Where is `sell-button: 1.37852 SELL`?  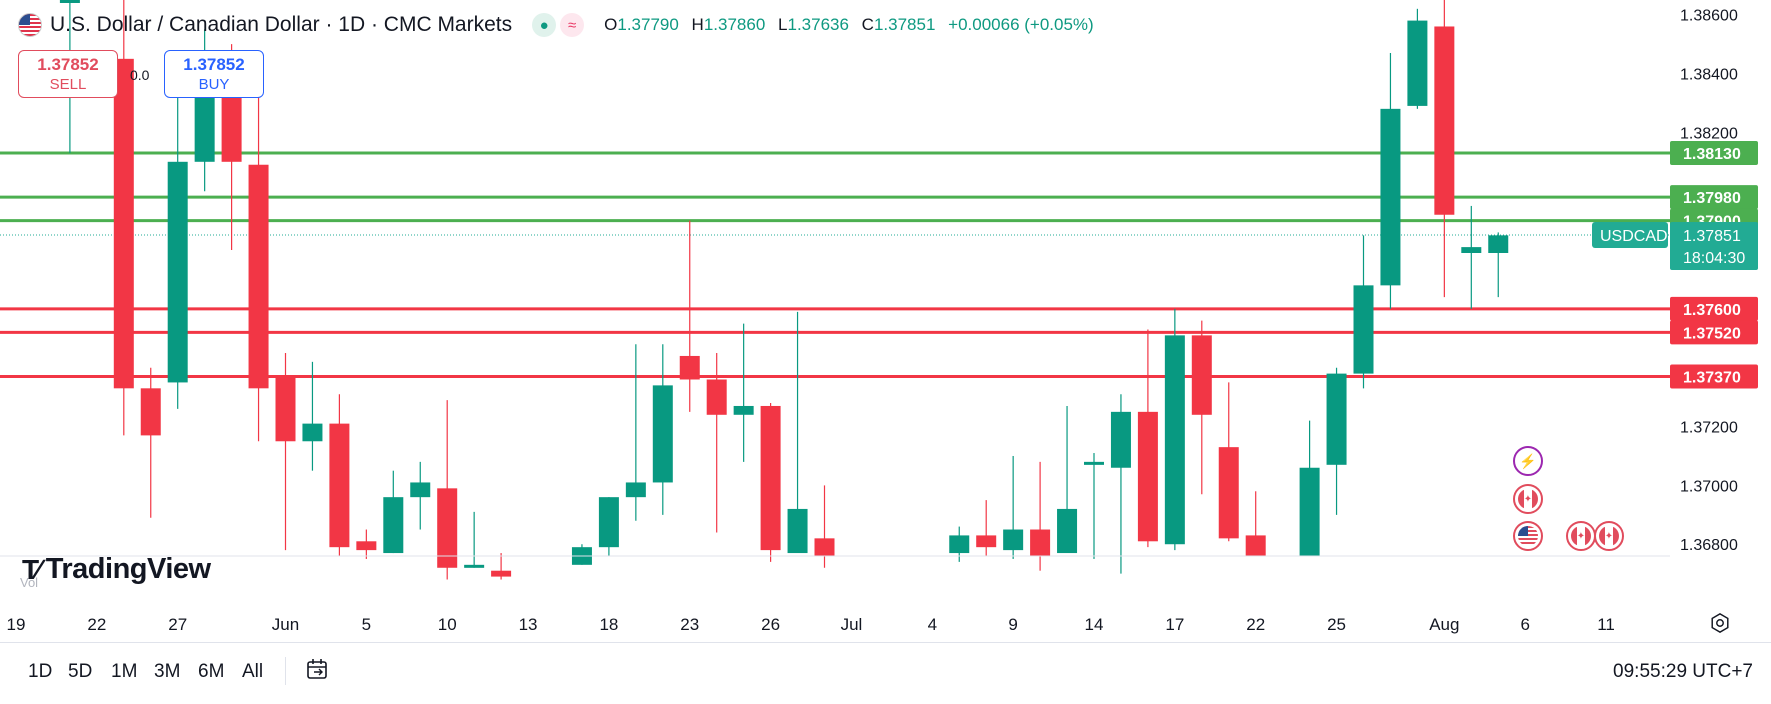 sell-button: 1.37852 SELL is located at coordinates (68, 74).